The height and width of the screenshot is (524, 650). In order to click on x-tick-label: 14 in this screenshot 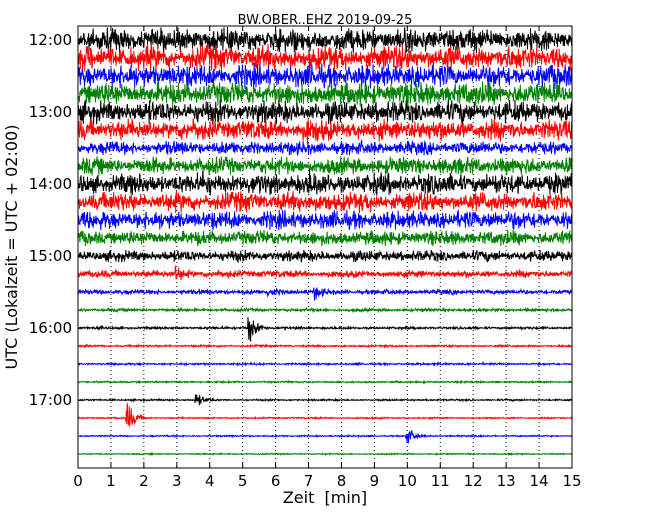, I will do `click(539, 481)`.